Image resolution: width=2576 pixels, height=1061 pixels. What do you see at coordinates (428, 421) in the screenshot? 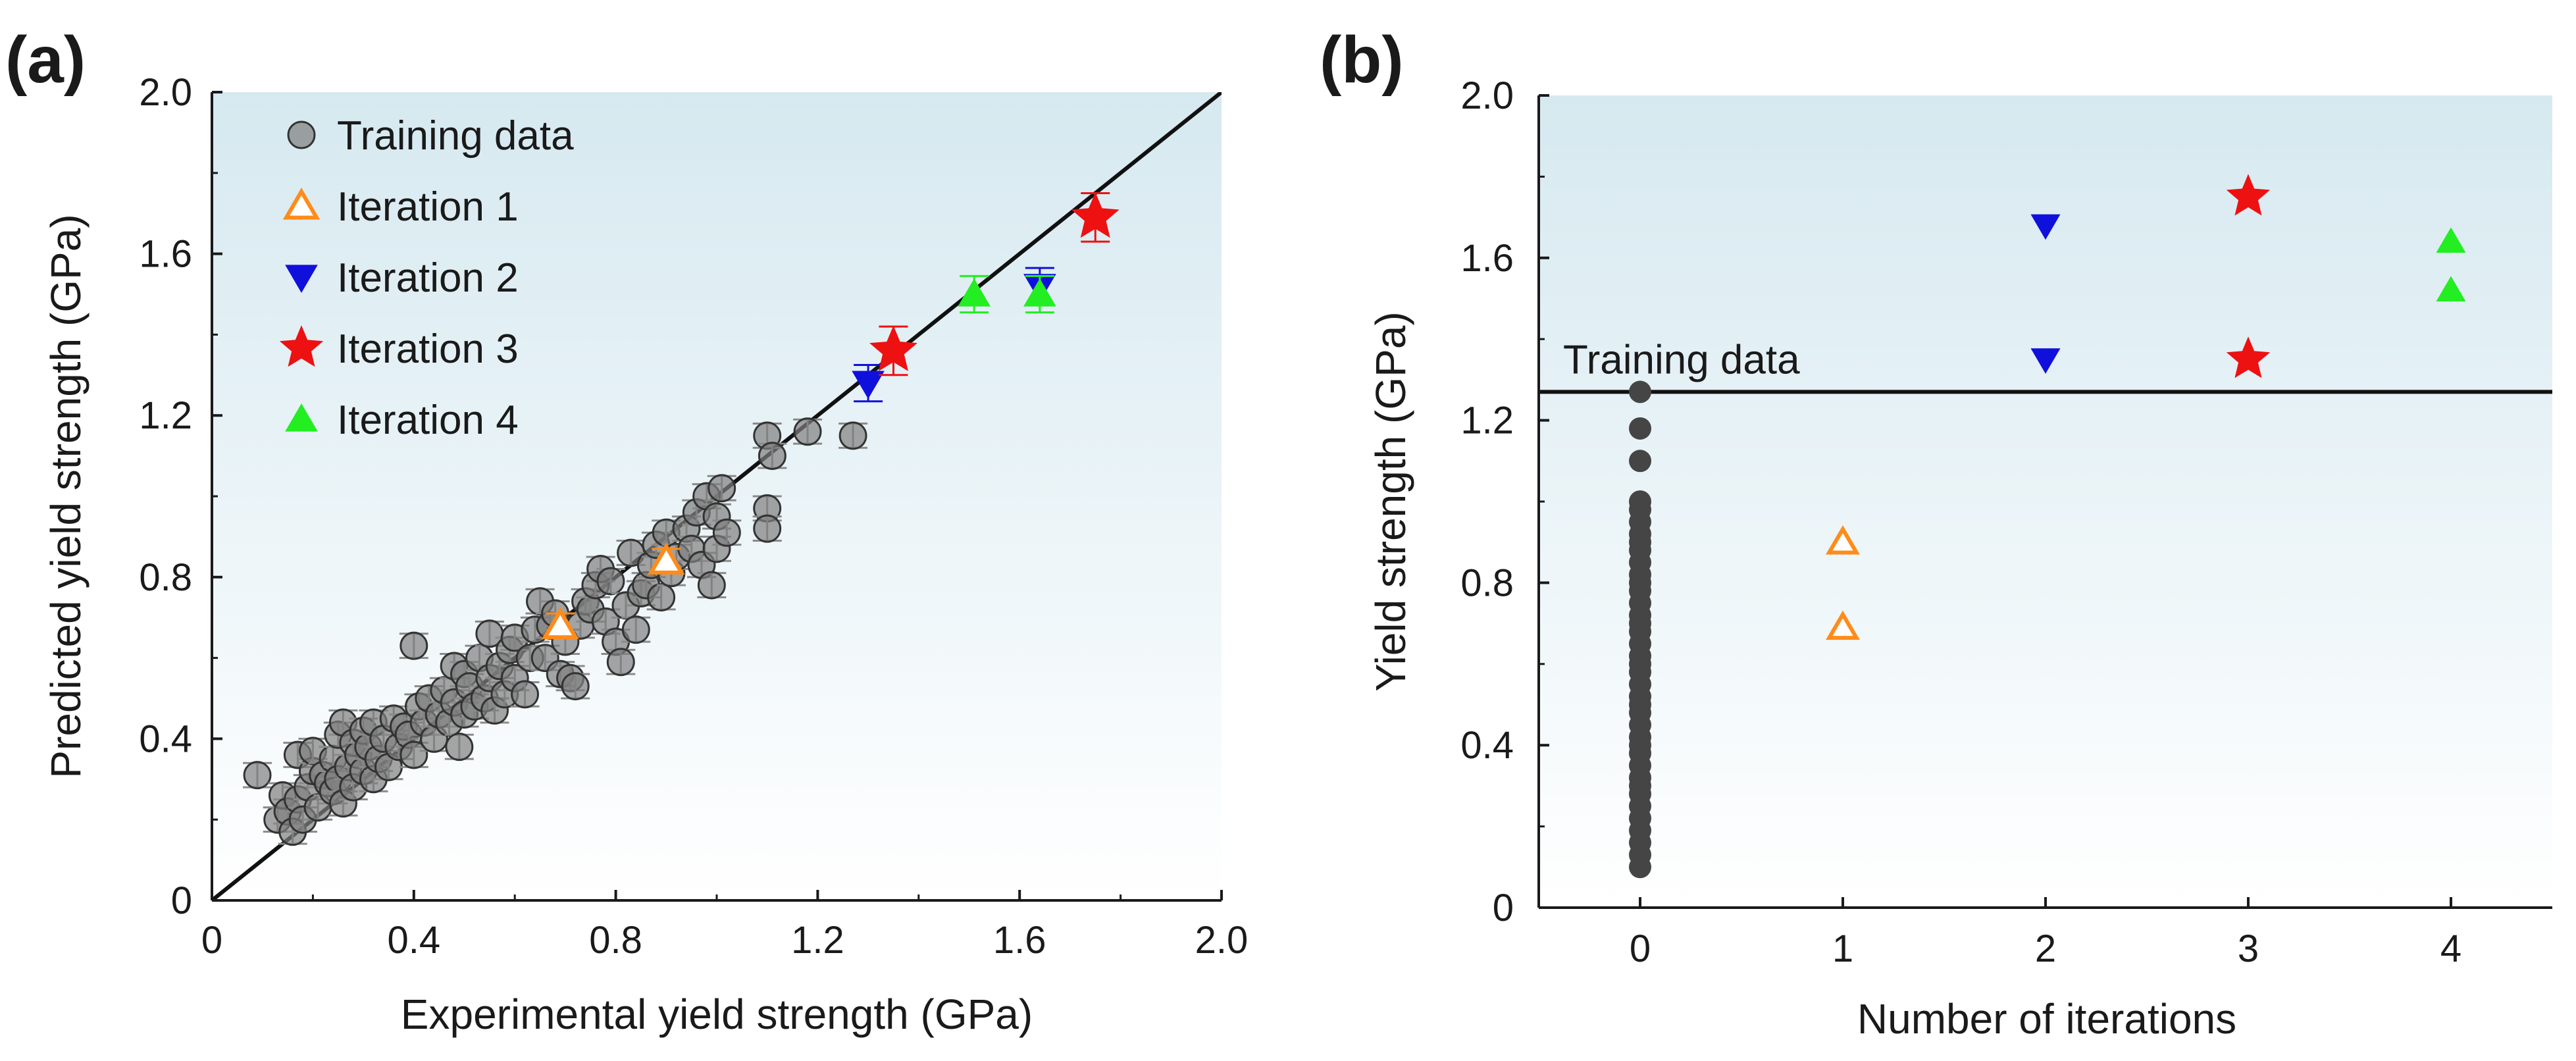
I see `legend-label-iteration-4: Iteration 4` at bounding box center [428, 421].